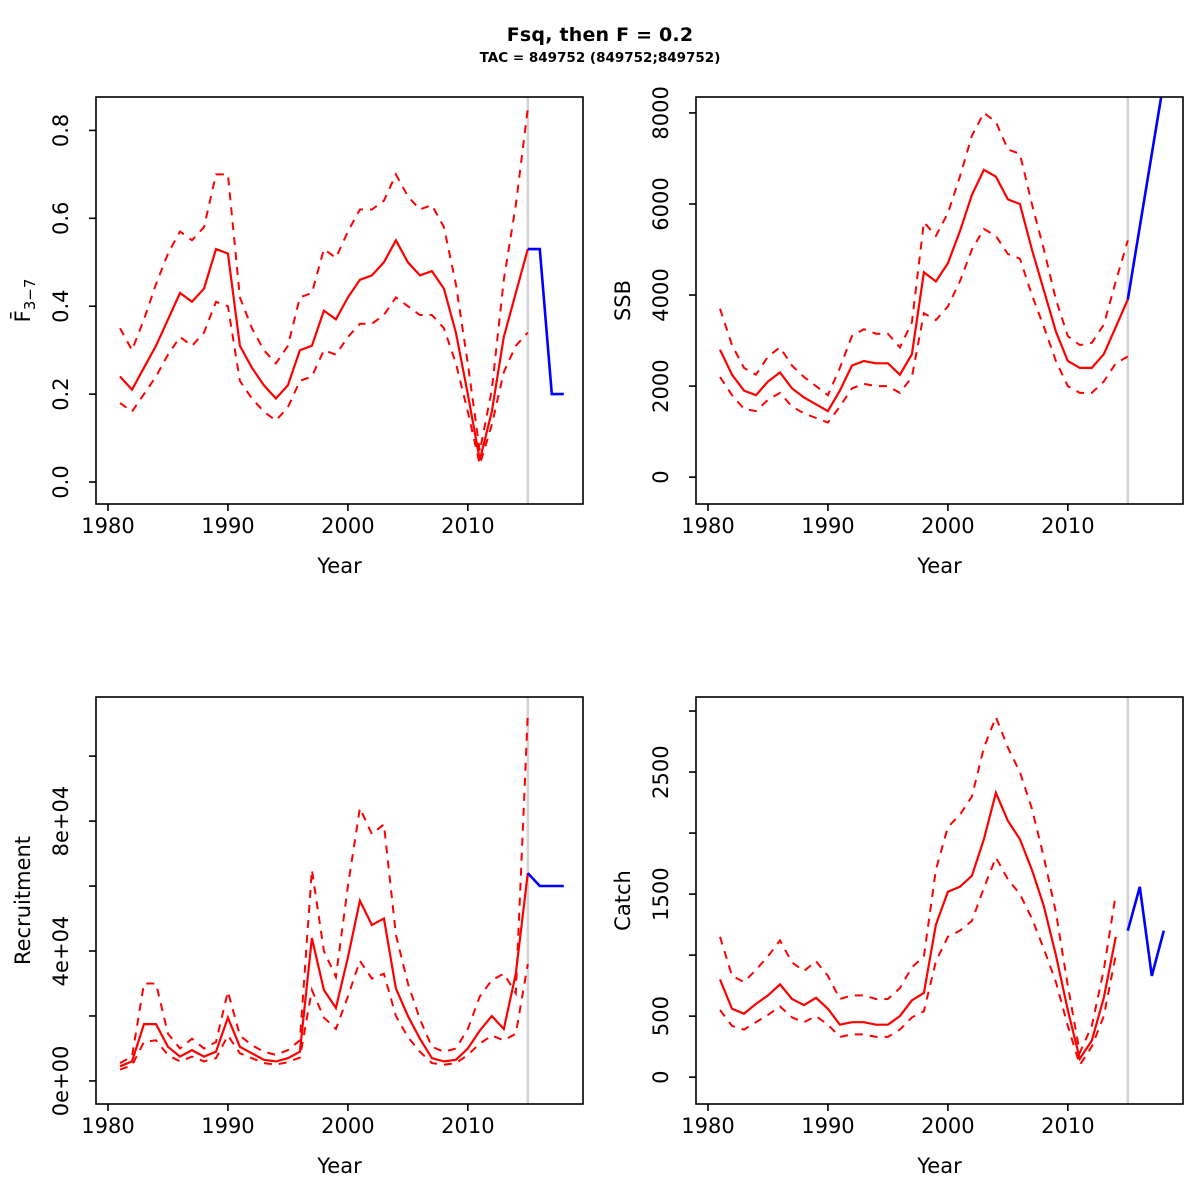 This screenshot has height=1200, width=1200. What do you see at coordinates (61, 481) in the screenshot?
I see `y-tick-label: 0.0` at bounding box center [61, 481].